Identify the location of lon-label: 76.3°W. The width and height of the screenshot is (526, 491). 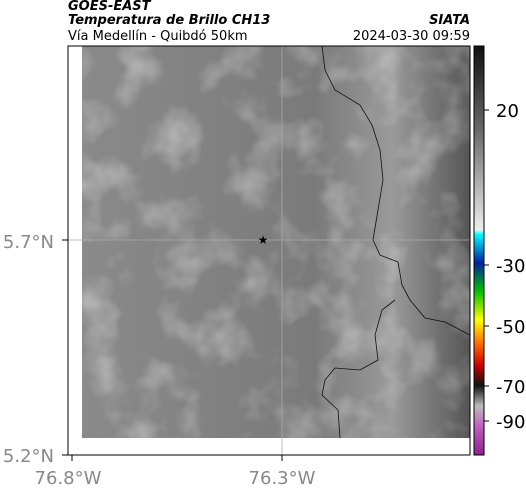
(282, 478).